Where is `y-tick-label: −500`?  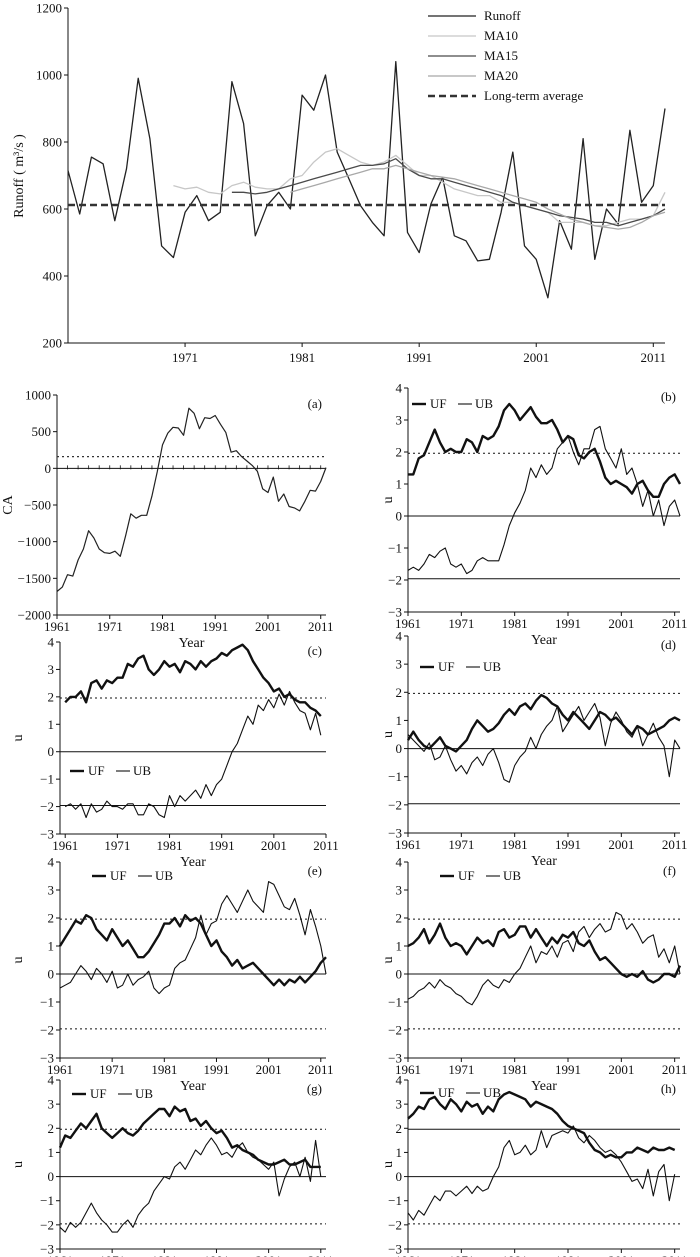 y-tick-label: −500 is located at coordinates (37, 505).